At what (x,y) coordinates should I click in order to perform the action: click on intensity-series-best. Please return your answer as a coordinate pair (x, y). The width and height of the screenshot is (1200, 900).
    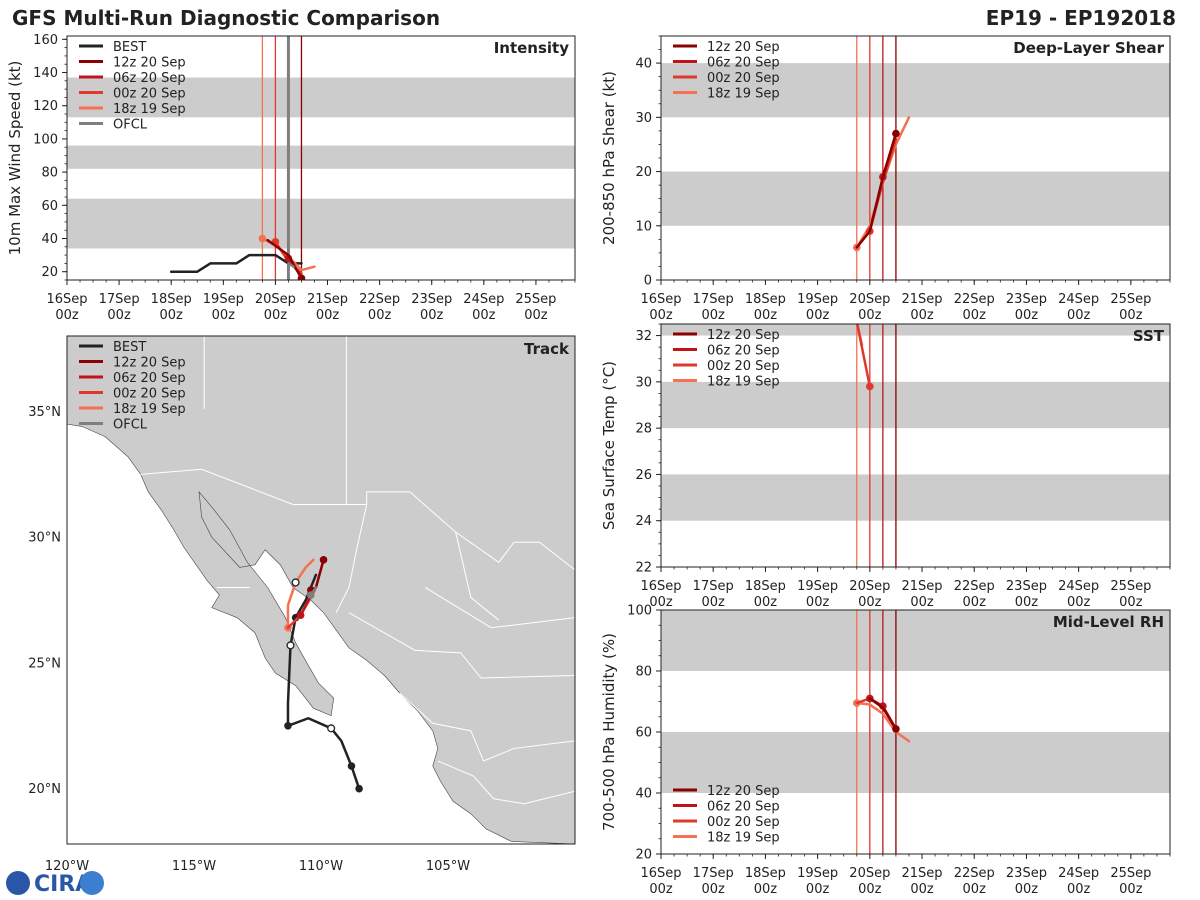
    Looking at the image, I should click on (236, 263).